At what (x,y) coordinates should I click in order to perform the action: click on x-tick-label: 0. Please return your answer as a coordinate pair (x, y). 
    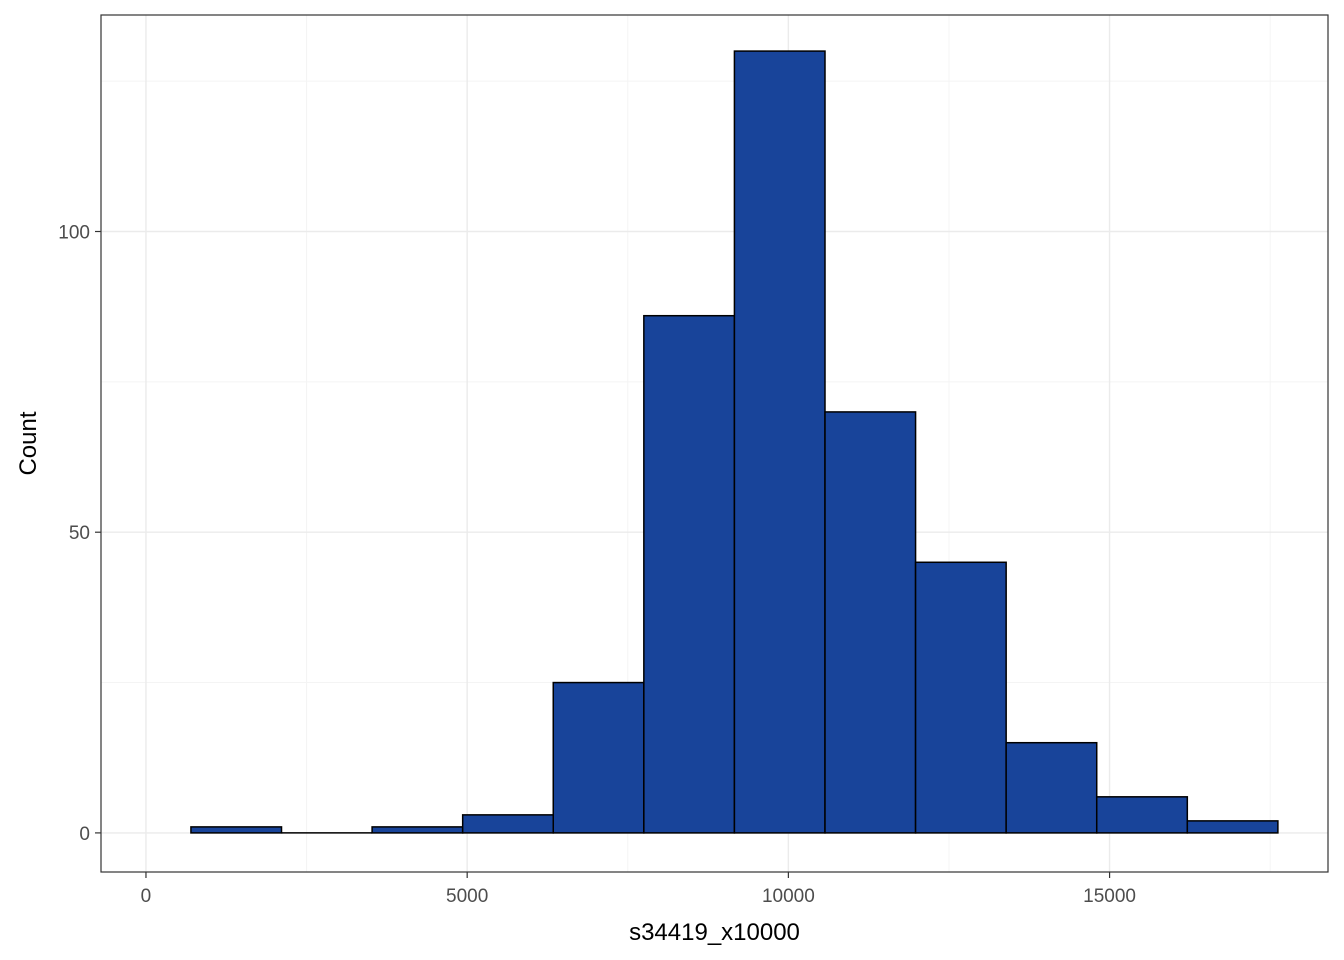
    Looking at the image, I should click on (146, 896).